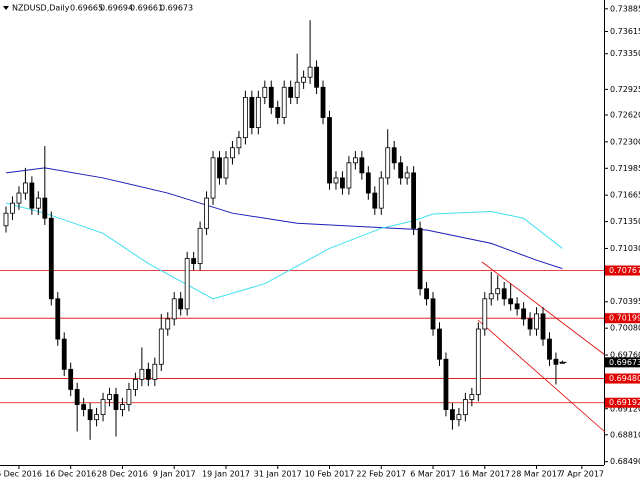 The width and height of the screenshot is (640, 480). I want to click on last-price-label: 0.69673, so click(624, 362).